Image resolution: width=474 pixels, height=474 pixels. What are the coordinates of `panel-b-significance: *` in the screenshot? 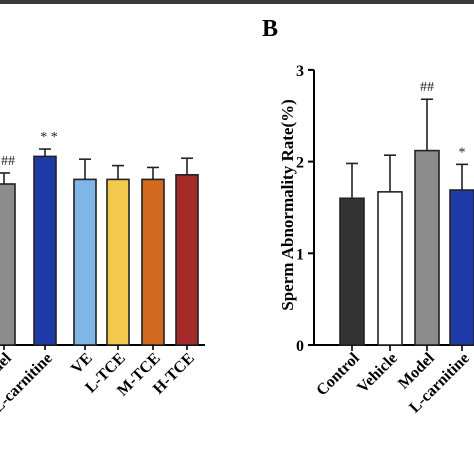 It's located at (462, 152).